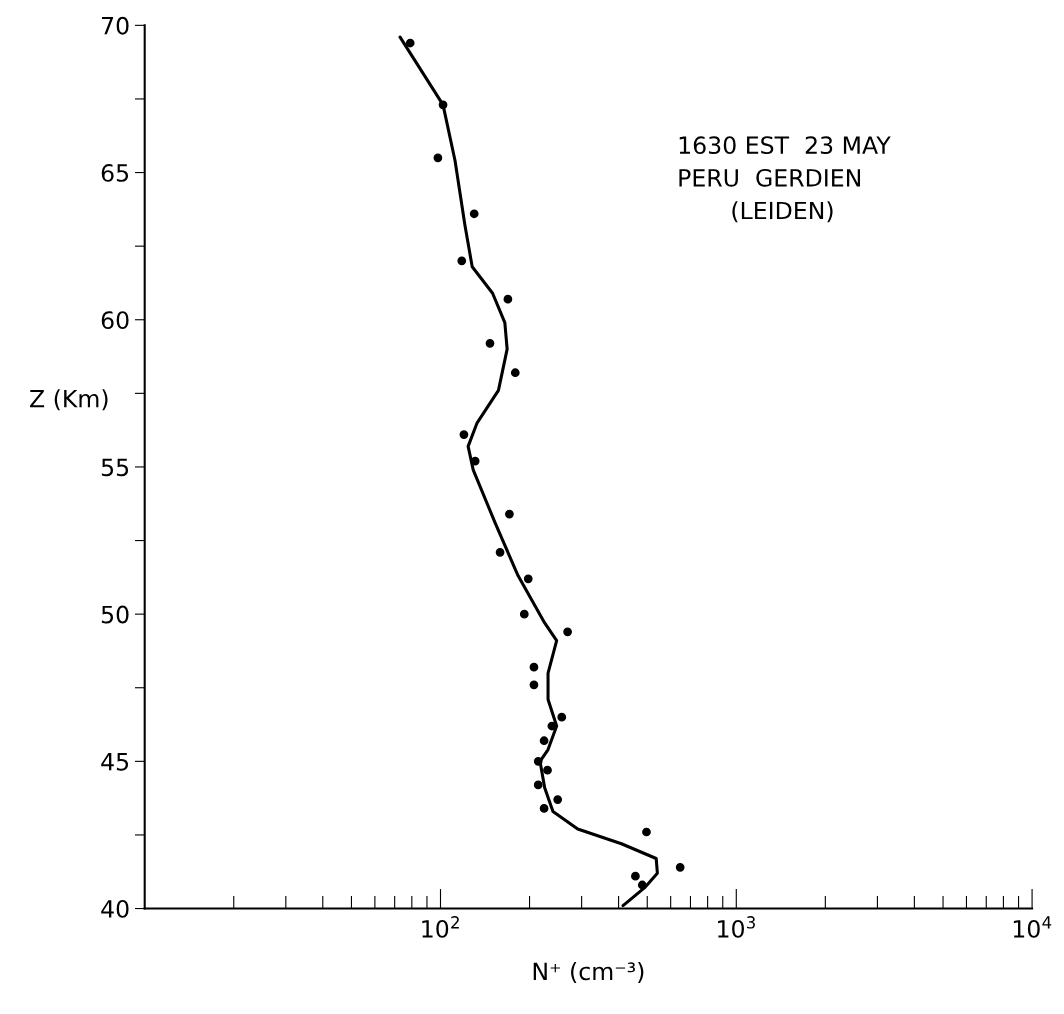 This screenshot has width=1064, height=1014. Describe the element at coordinates (115, 908) in the screenshot. I see `y-tick-label: 40` at that location.